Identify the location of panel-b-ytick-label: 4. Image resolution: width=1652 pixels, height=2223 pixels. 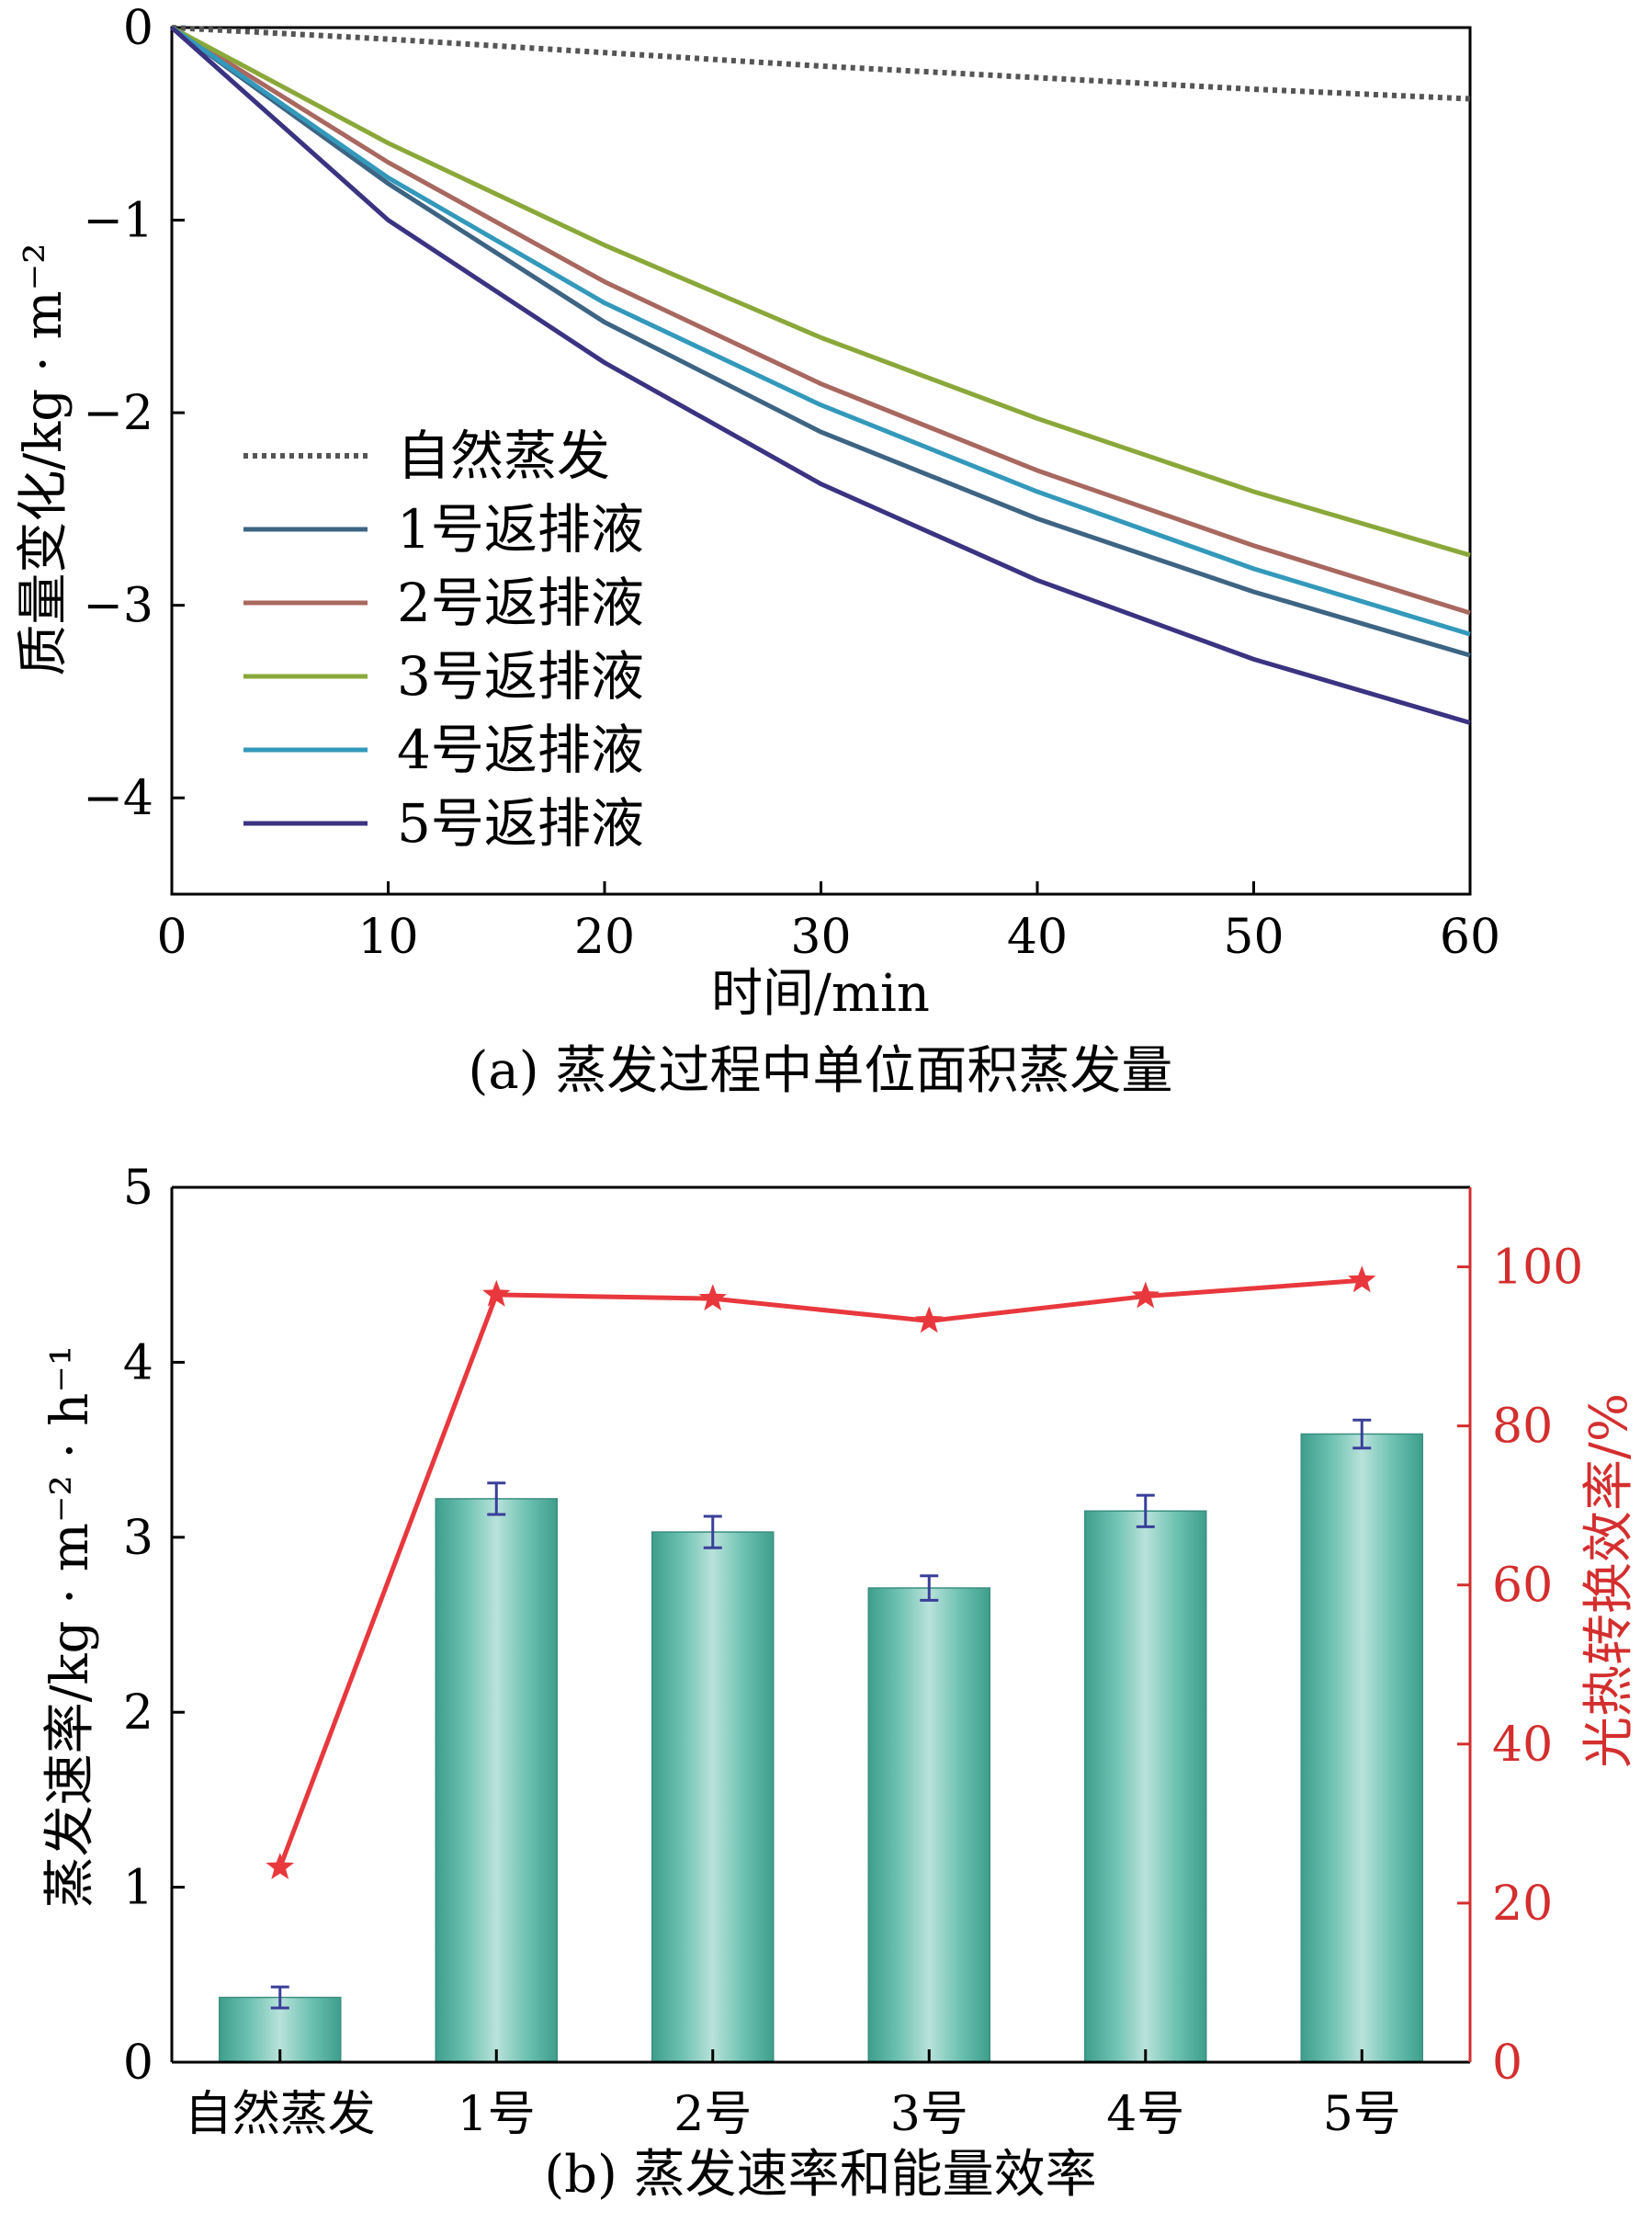
(138, 1362).